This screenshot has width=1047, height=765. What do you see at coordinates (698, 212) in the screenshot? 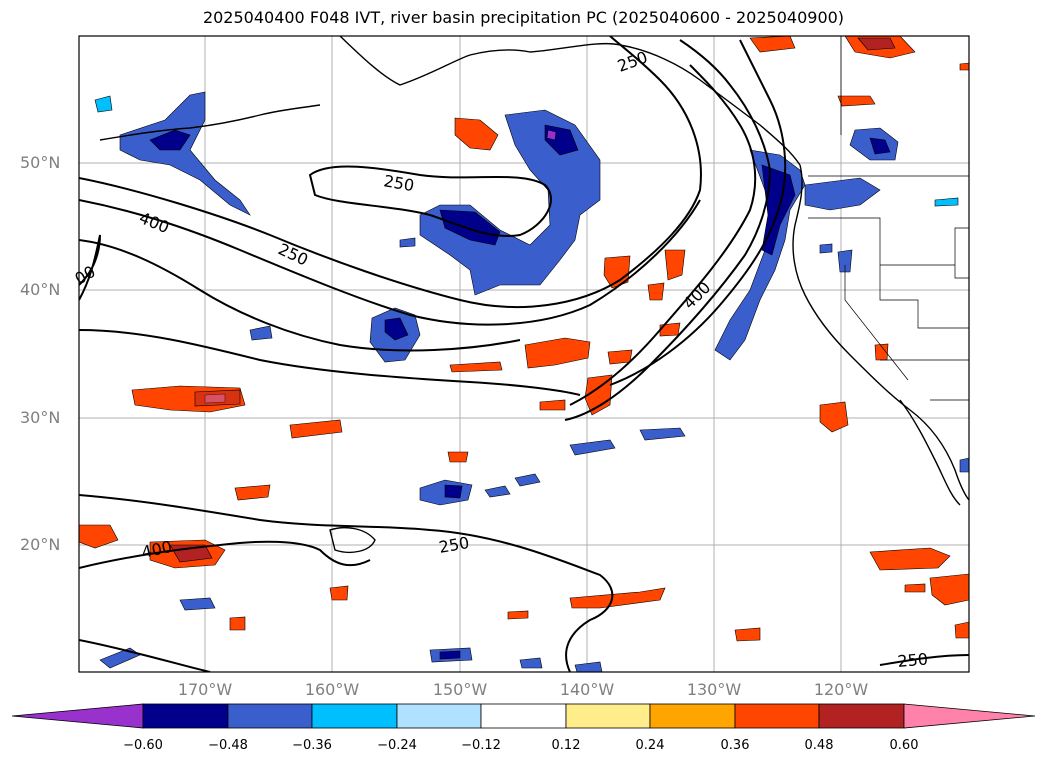
I see `ivt-250-east` at bounding box center [698, 212].